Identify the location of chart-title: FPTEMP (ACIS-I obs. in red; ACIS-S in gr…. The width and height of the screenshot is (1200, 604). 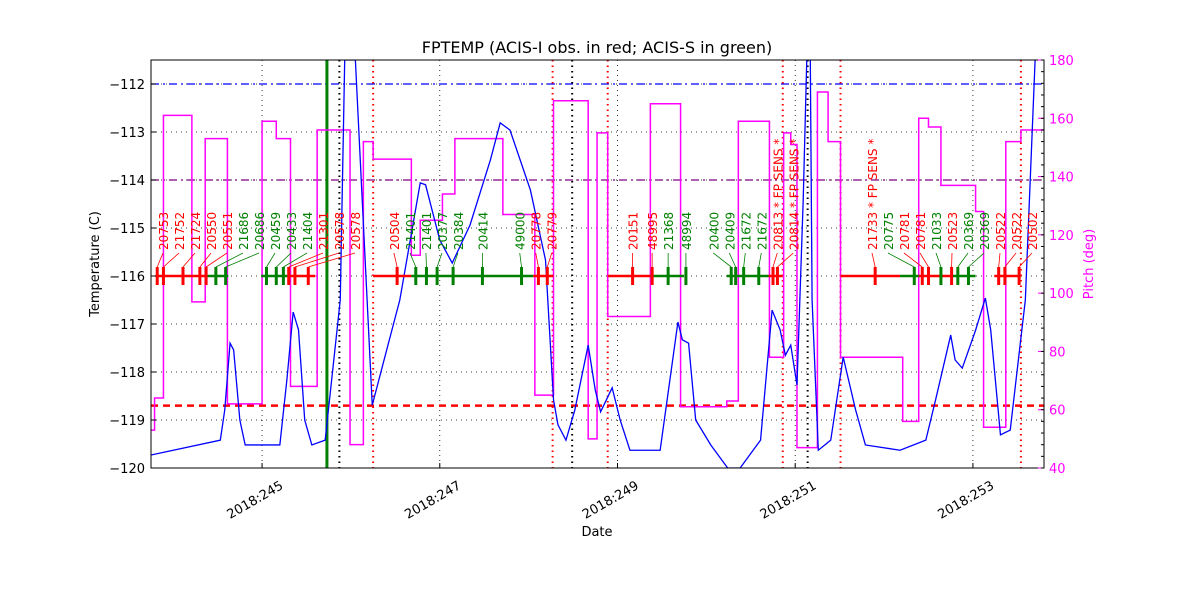
(597, 47).